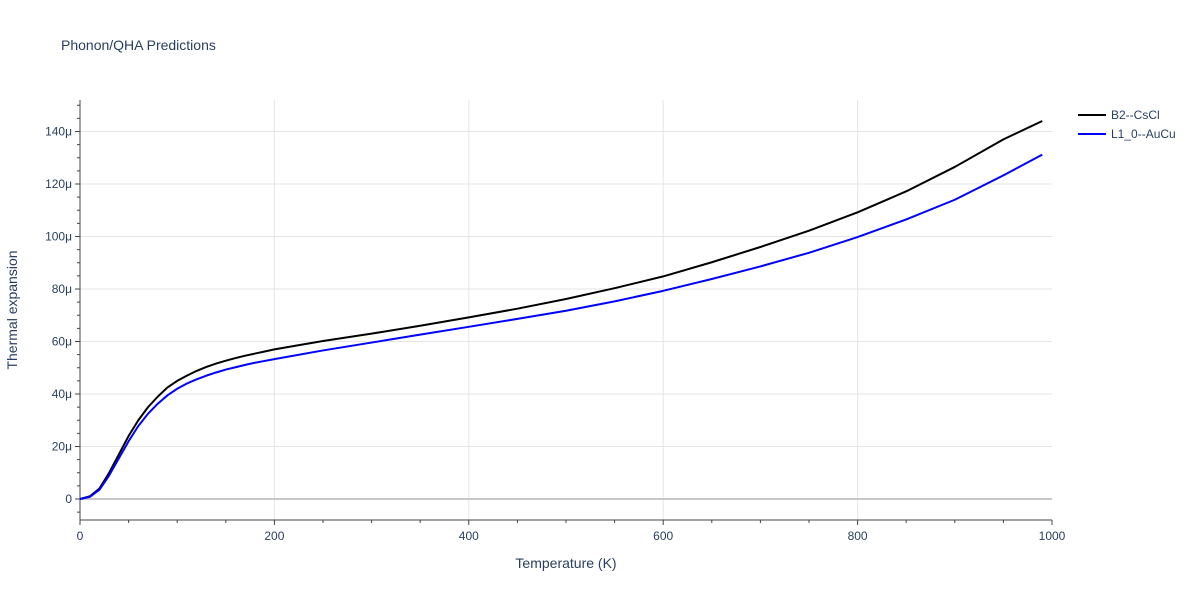 This screenshot has width=1200, height=600. Describe the element at coordinates (62, 289) in the screenshot. I see `y-tick-label: 80μ` at that location.